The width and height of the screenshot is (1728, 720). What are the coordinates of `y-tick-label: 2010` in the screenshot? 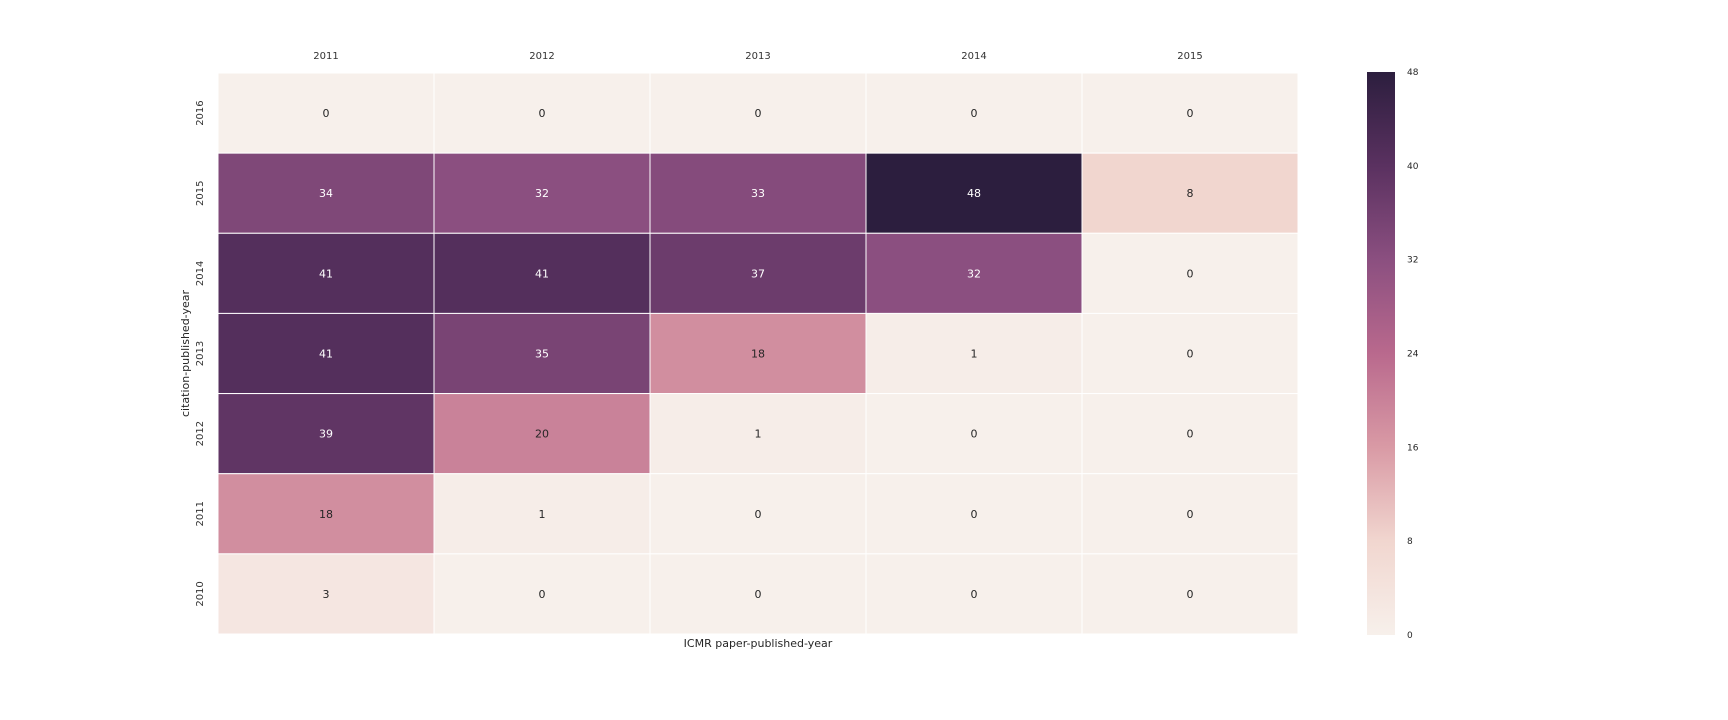 It's located at (200, 593).